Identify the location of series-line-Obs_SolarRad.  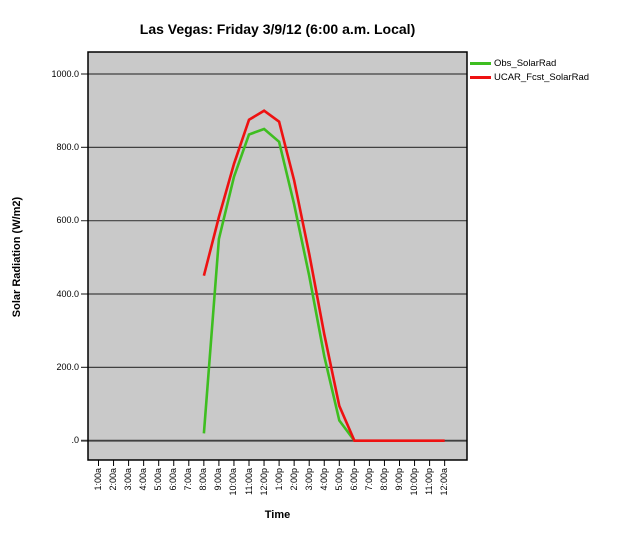
(279, 284).